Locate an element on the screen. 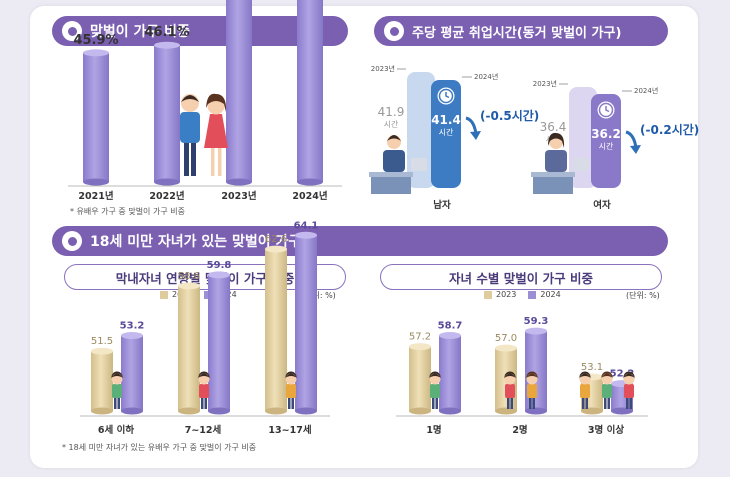  age-bar-2023-0-cap is located at coordinates (102, 351).